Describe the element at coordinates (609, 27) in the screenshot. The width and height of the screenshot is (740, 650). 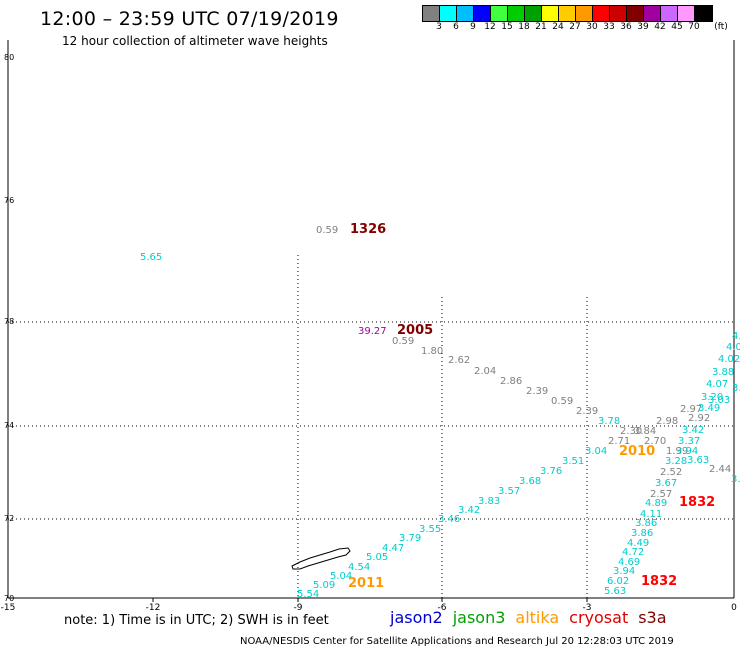
I see `color-scale-label: 33` at that location.